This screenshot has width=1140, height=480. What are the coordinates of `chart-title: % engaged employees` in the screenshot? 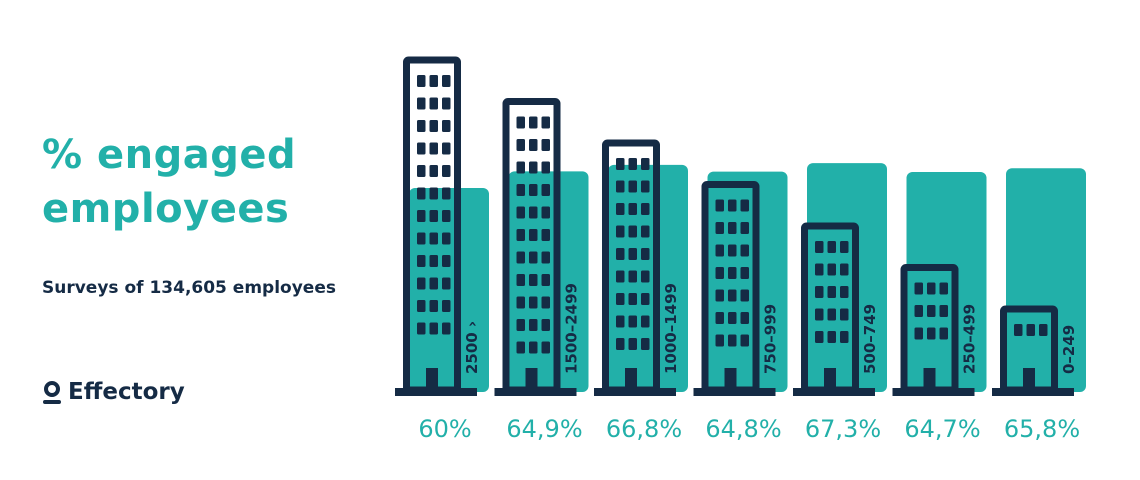 It's located at (169, 182).